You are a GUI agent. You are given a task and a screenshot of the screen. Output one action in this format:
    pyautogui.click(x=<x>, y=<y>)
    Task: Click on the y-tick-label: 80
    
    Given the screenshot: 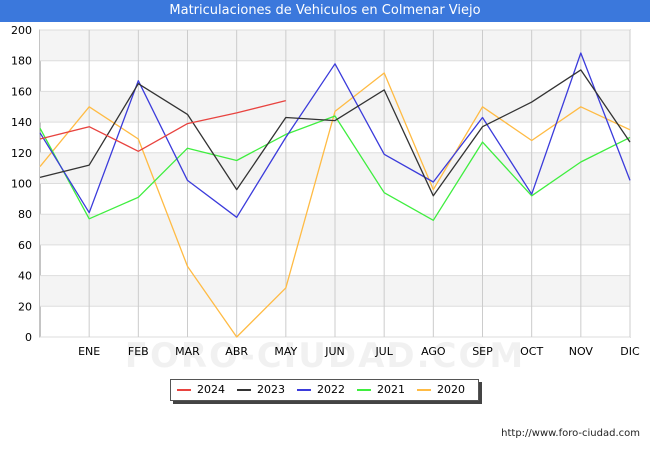 What is the action you would take?
    pyautogui.click(x=25, y=214)
    